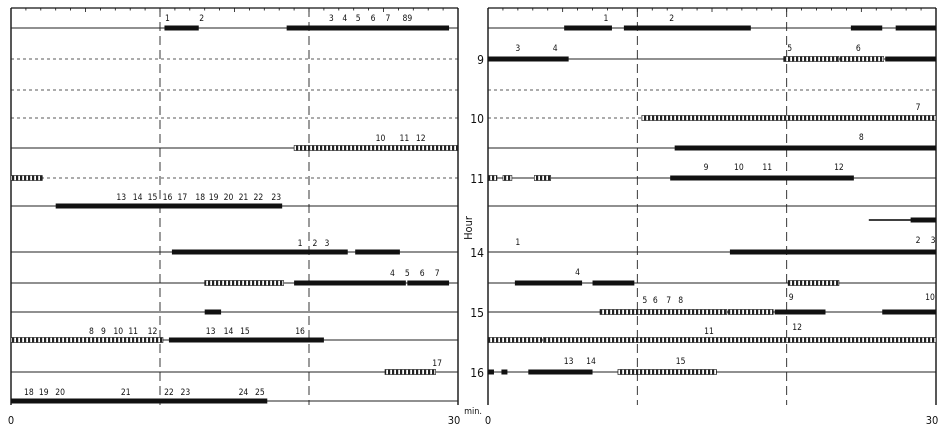 This screenshot has height=429, width=941. I want to click on right-event-label: 13, so click(569, 362).